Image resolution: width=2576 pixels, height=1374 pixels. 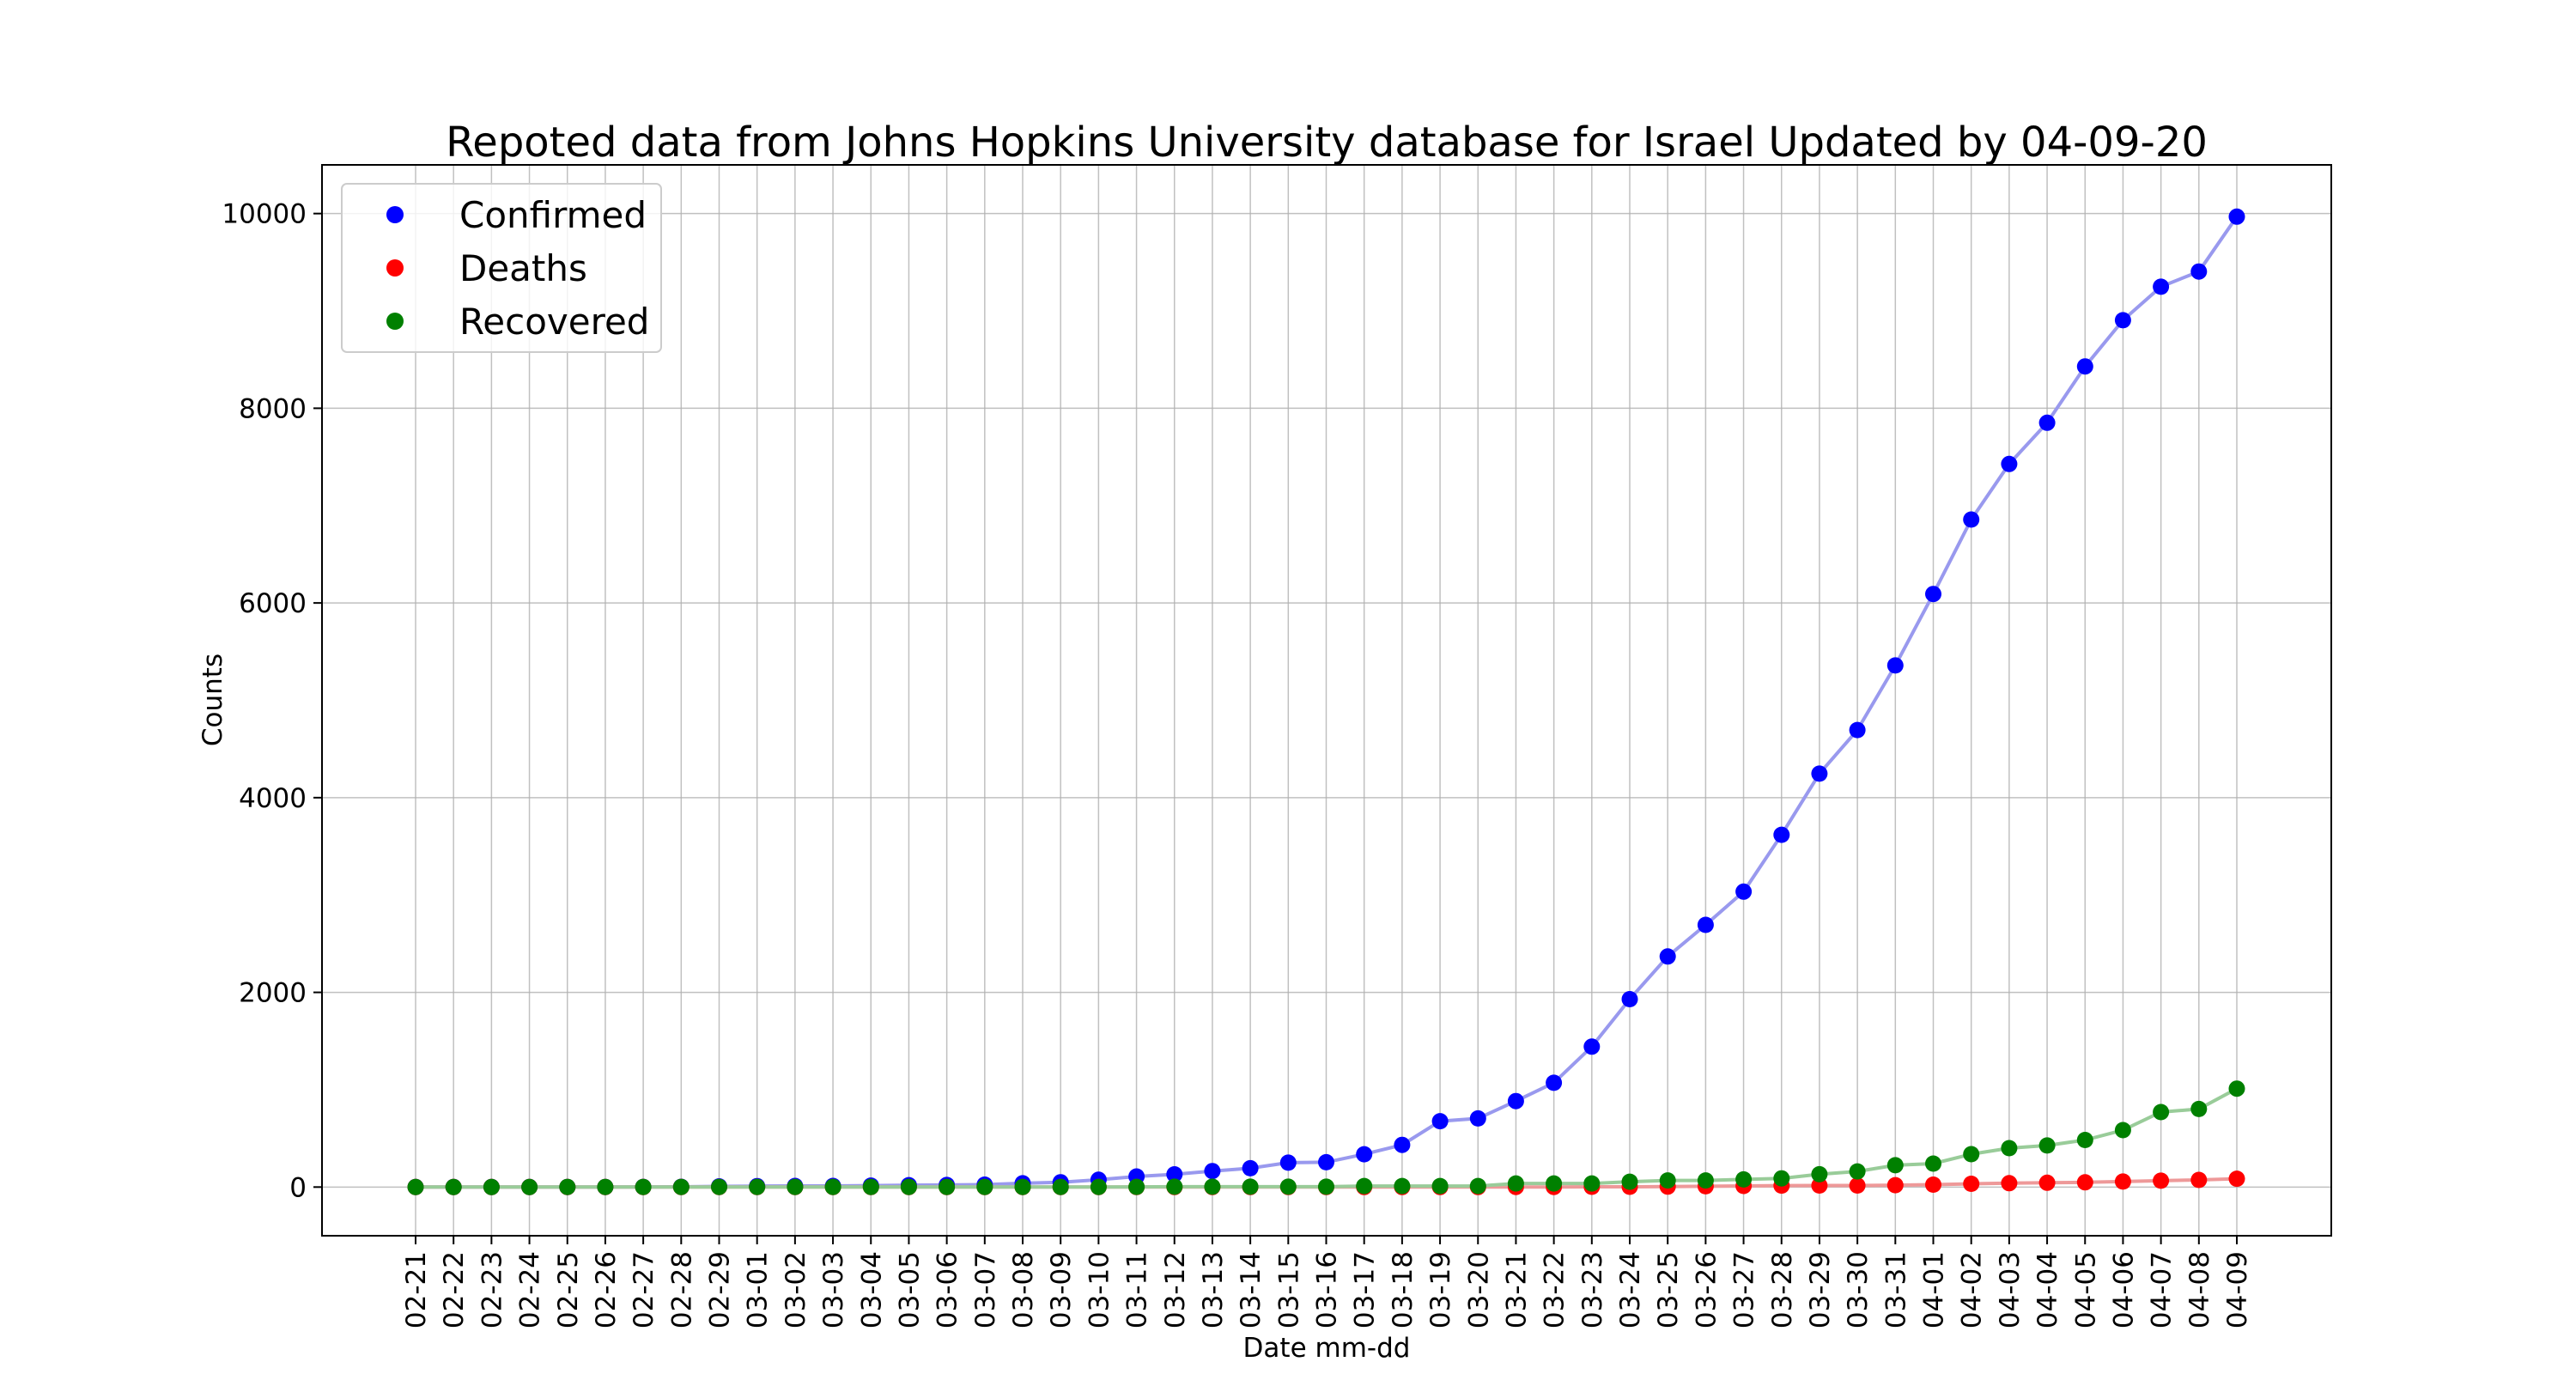 I want to click on y-tick-label: 10000, so click(x=264, y=214).